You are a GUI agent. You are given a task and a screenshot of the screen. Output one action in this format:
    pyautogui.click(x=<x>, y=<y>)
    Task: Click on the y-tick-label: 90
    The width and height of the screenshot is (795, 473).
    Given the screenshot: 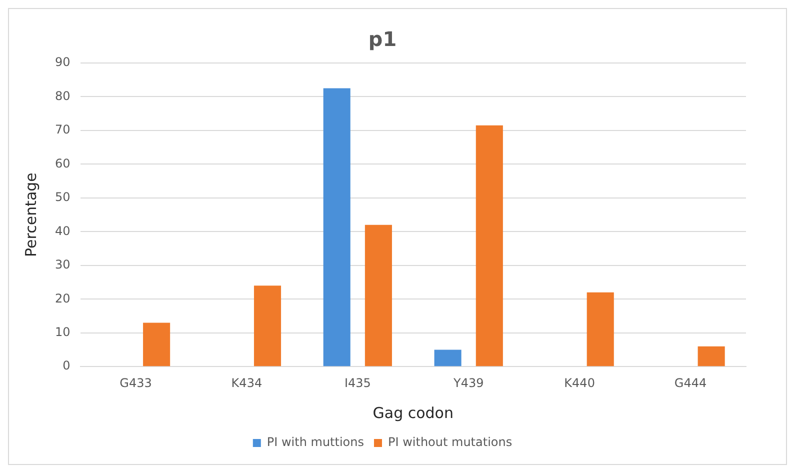 What is the action you would take?
    pyautogui.click(x=62, y=62)
    